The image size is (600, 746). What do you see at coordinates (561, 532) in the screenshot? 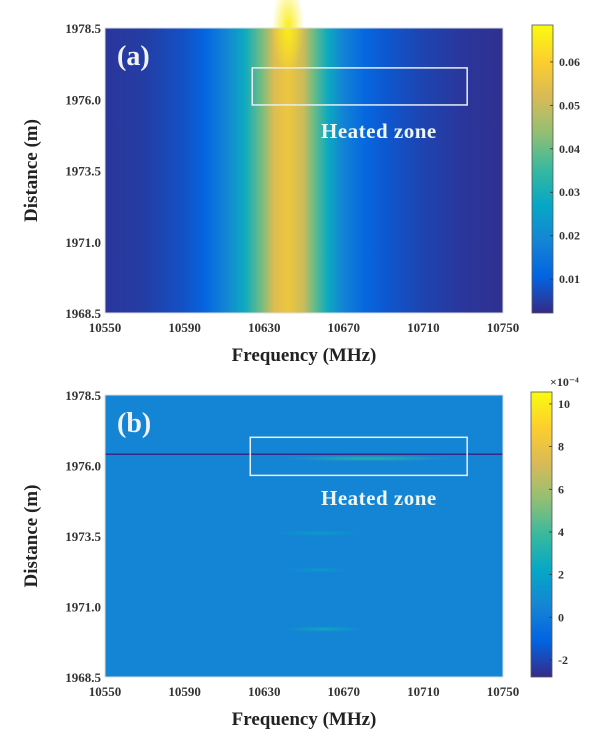
I see `colorbar-tick-label: 4` at bounding box center [561, 532].